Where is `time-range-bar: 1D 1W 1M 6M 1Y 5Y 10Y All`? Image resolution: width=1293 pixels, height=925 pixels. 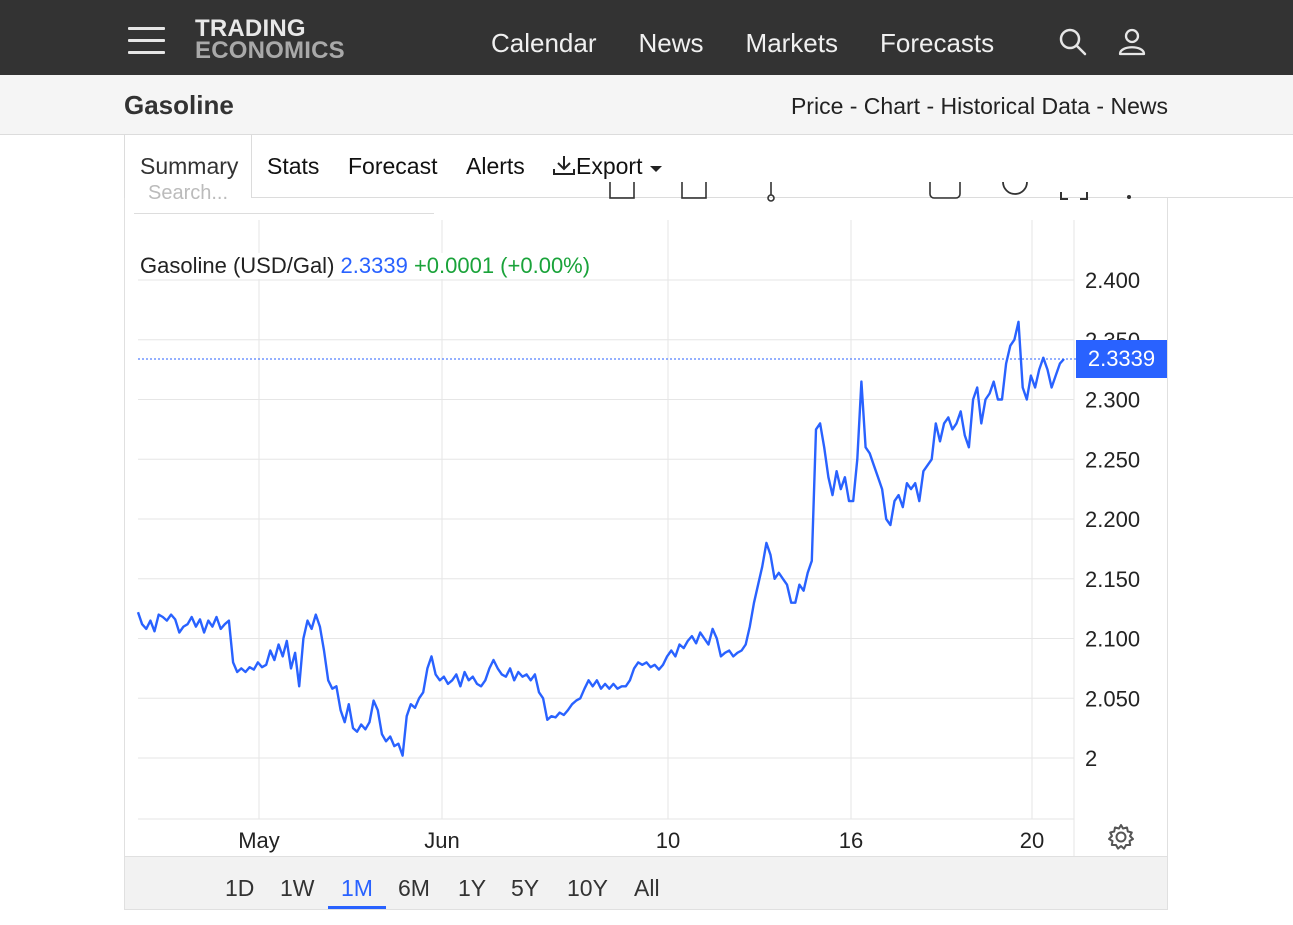 time-range-bar: 1D 1W 1M 6M 1Y 5Y 10Y All is located at coordinates (646, 883).